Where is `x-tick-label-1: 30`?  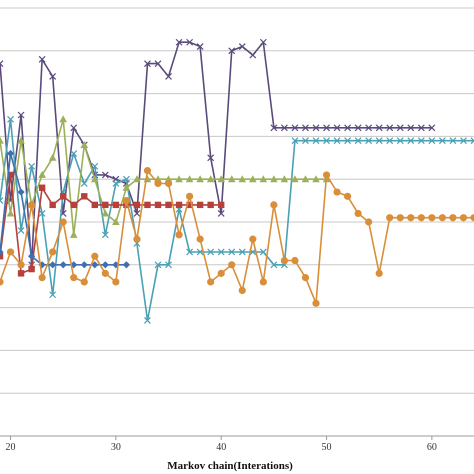 x-tick-label-1: 30 is located at coordinates (116, 447).